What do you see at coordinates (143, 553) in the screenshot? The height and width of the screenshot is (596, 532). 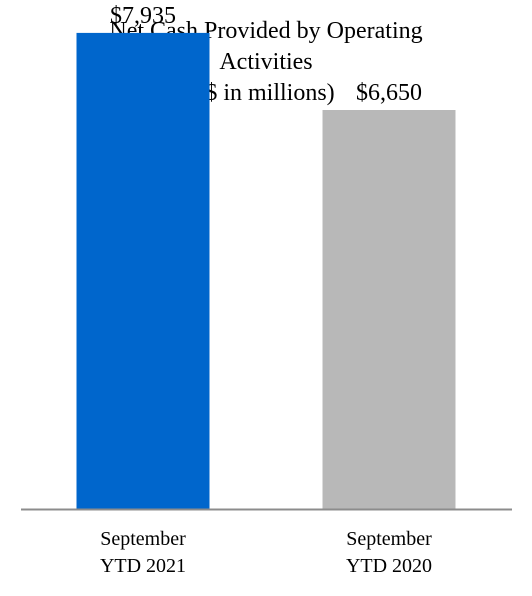 I see `category-label: September YTD 2021` at bounding box center [143, 553].